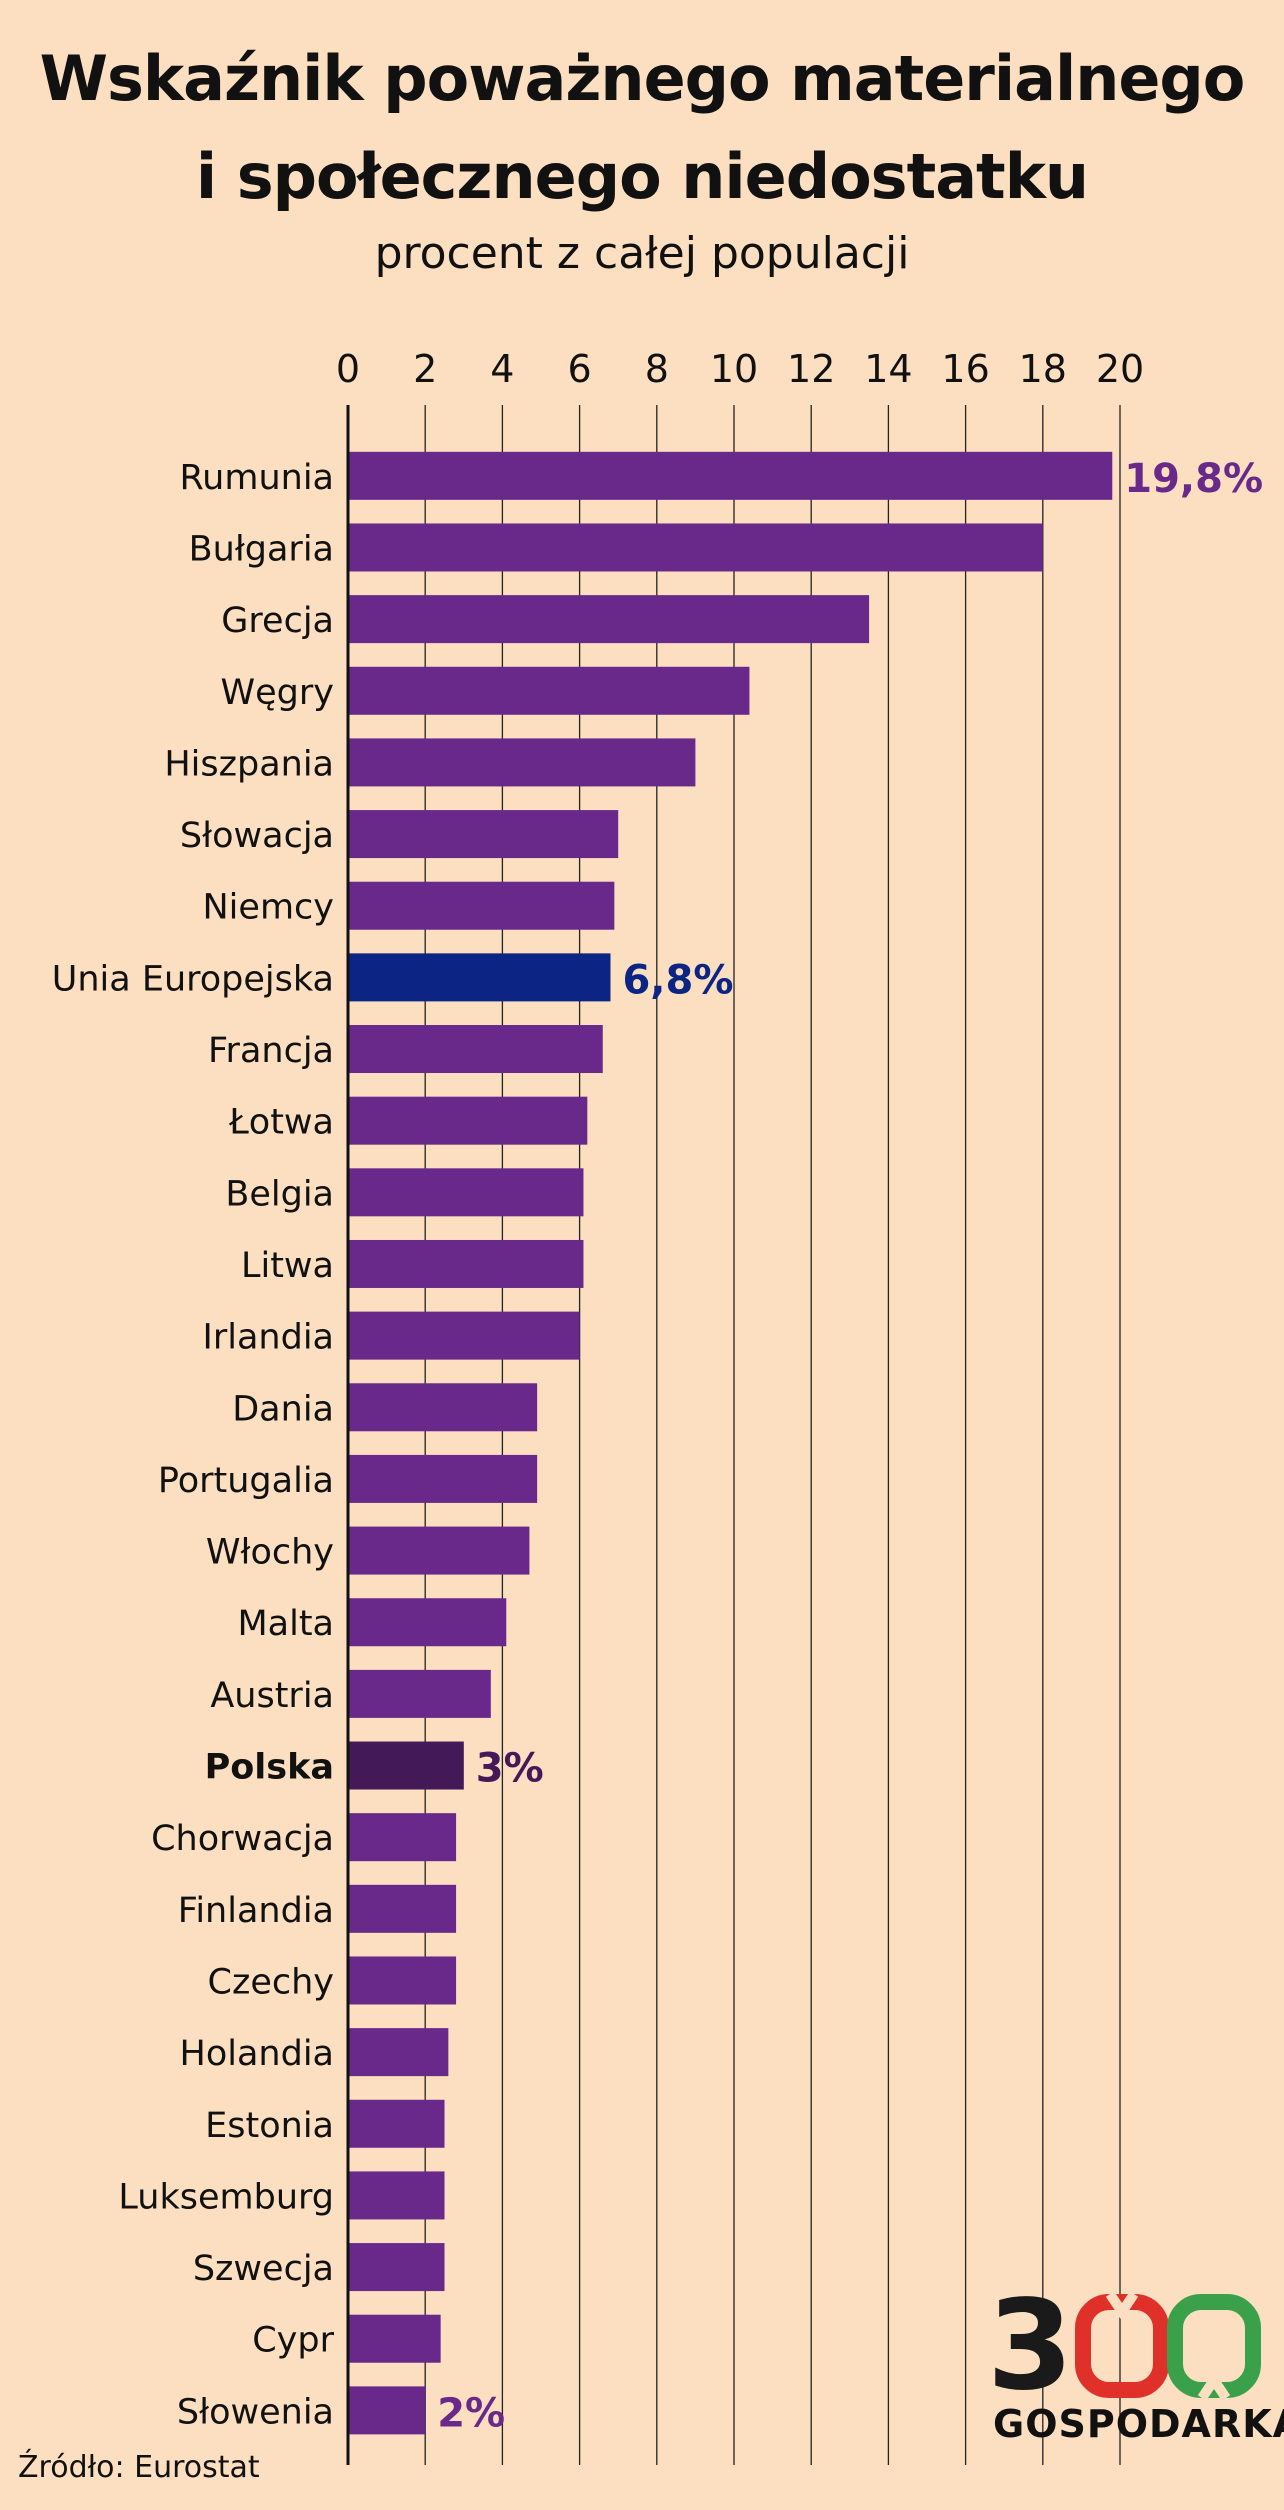  What do you see at coordinates (502, 369) in the screenshot?
I see `x-tick-label-4: 4` at bounding box center [502, 369].